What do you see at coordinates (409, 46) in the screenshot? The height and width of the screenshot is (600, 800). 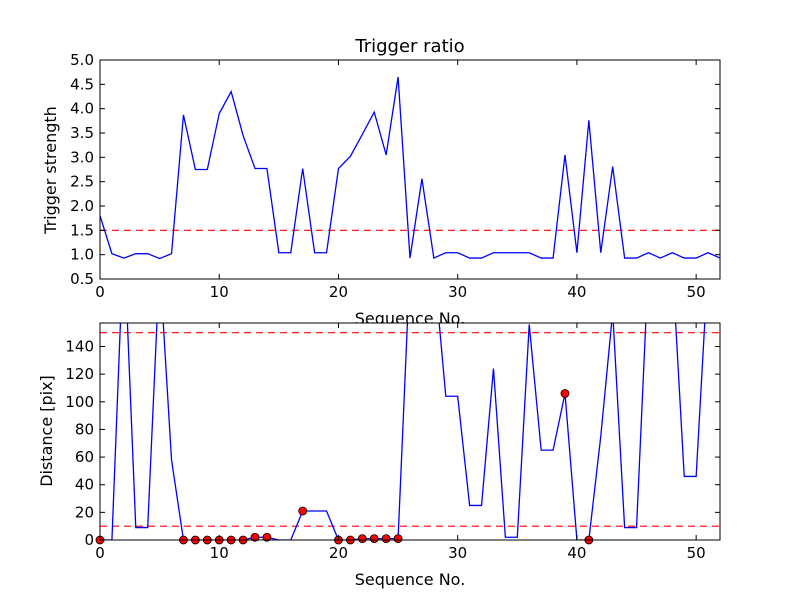 I see `top-chart-title: Trigger ratio` at bounding box center [409, 46].